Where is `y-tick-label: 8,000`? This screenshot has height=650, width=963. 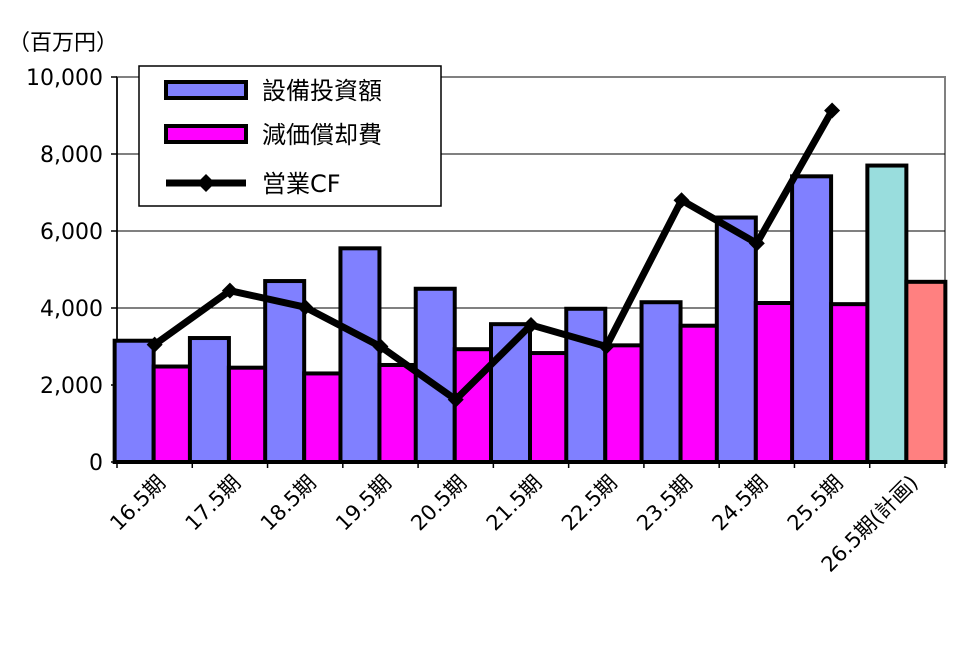 y-tick-label: 8,000 is located at coordinates (71, 155).